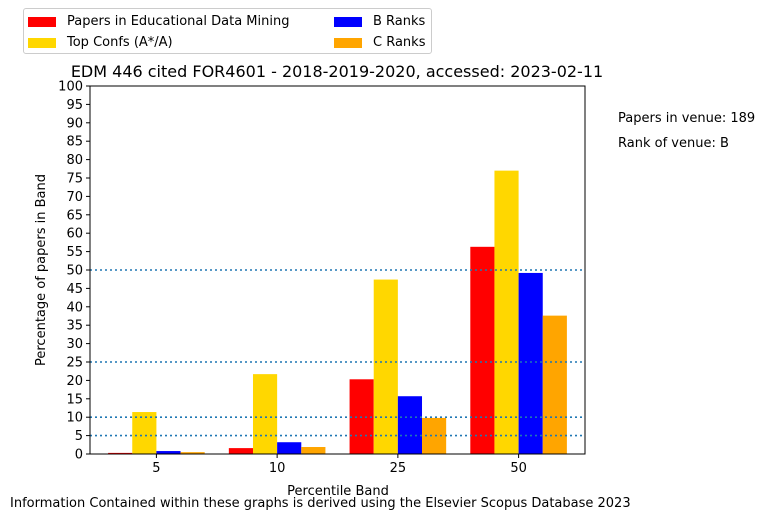  Describe the element at coordinates (74, 215) in the screenshot. I see `y-tick-label-65: 65` at that location.